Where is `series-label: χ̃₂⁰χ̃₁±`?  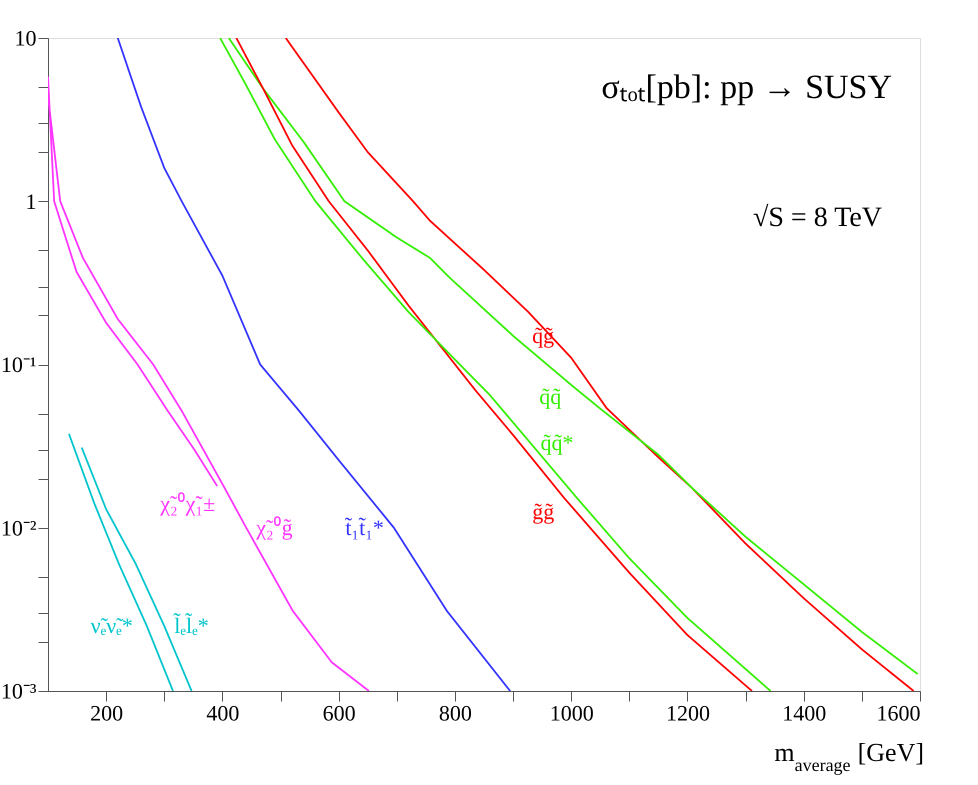
series-label: χ̃₂⁰χ̃₁± is located at coordinates (187, 503).